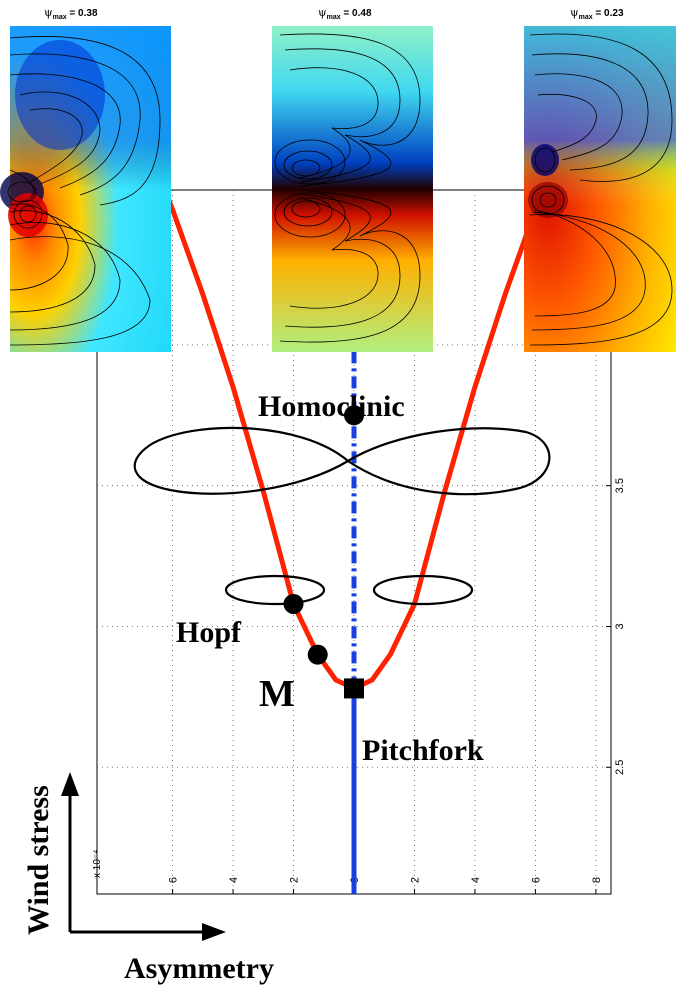 This screenshot has height=992, width=676. Describe the element at coordinates (597, 13) in the screenshot. I see `panel-title-right: ψmax = 0.23` at that location.